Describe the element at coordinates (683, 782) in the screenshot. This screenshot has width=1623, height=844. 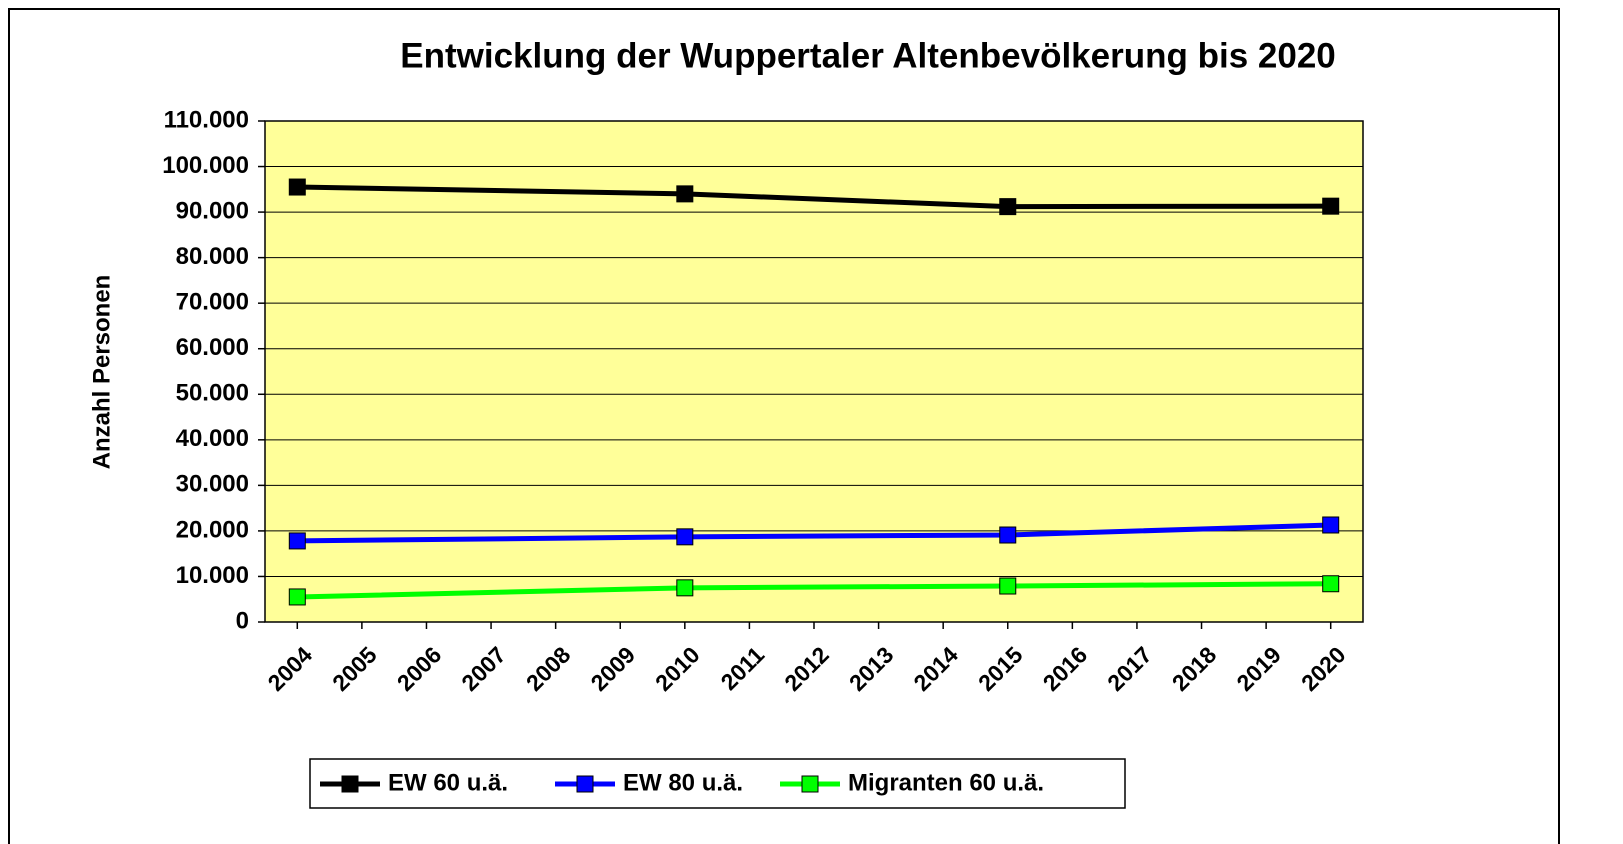
I see `legend-label: EW 80 u.ä.` at that location.